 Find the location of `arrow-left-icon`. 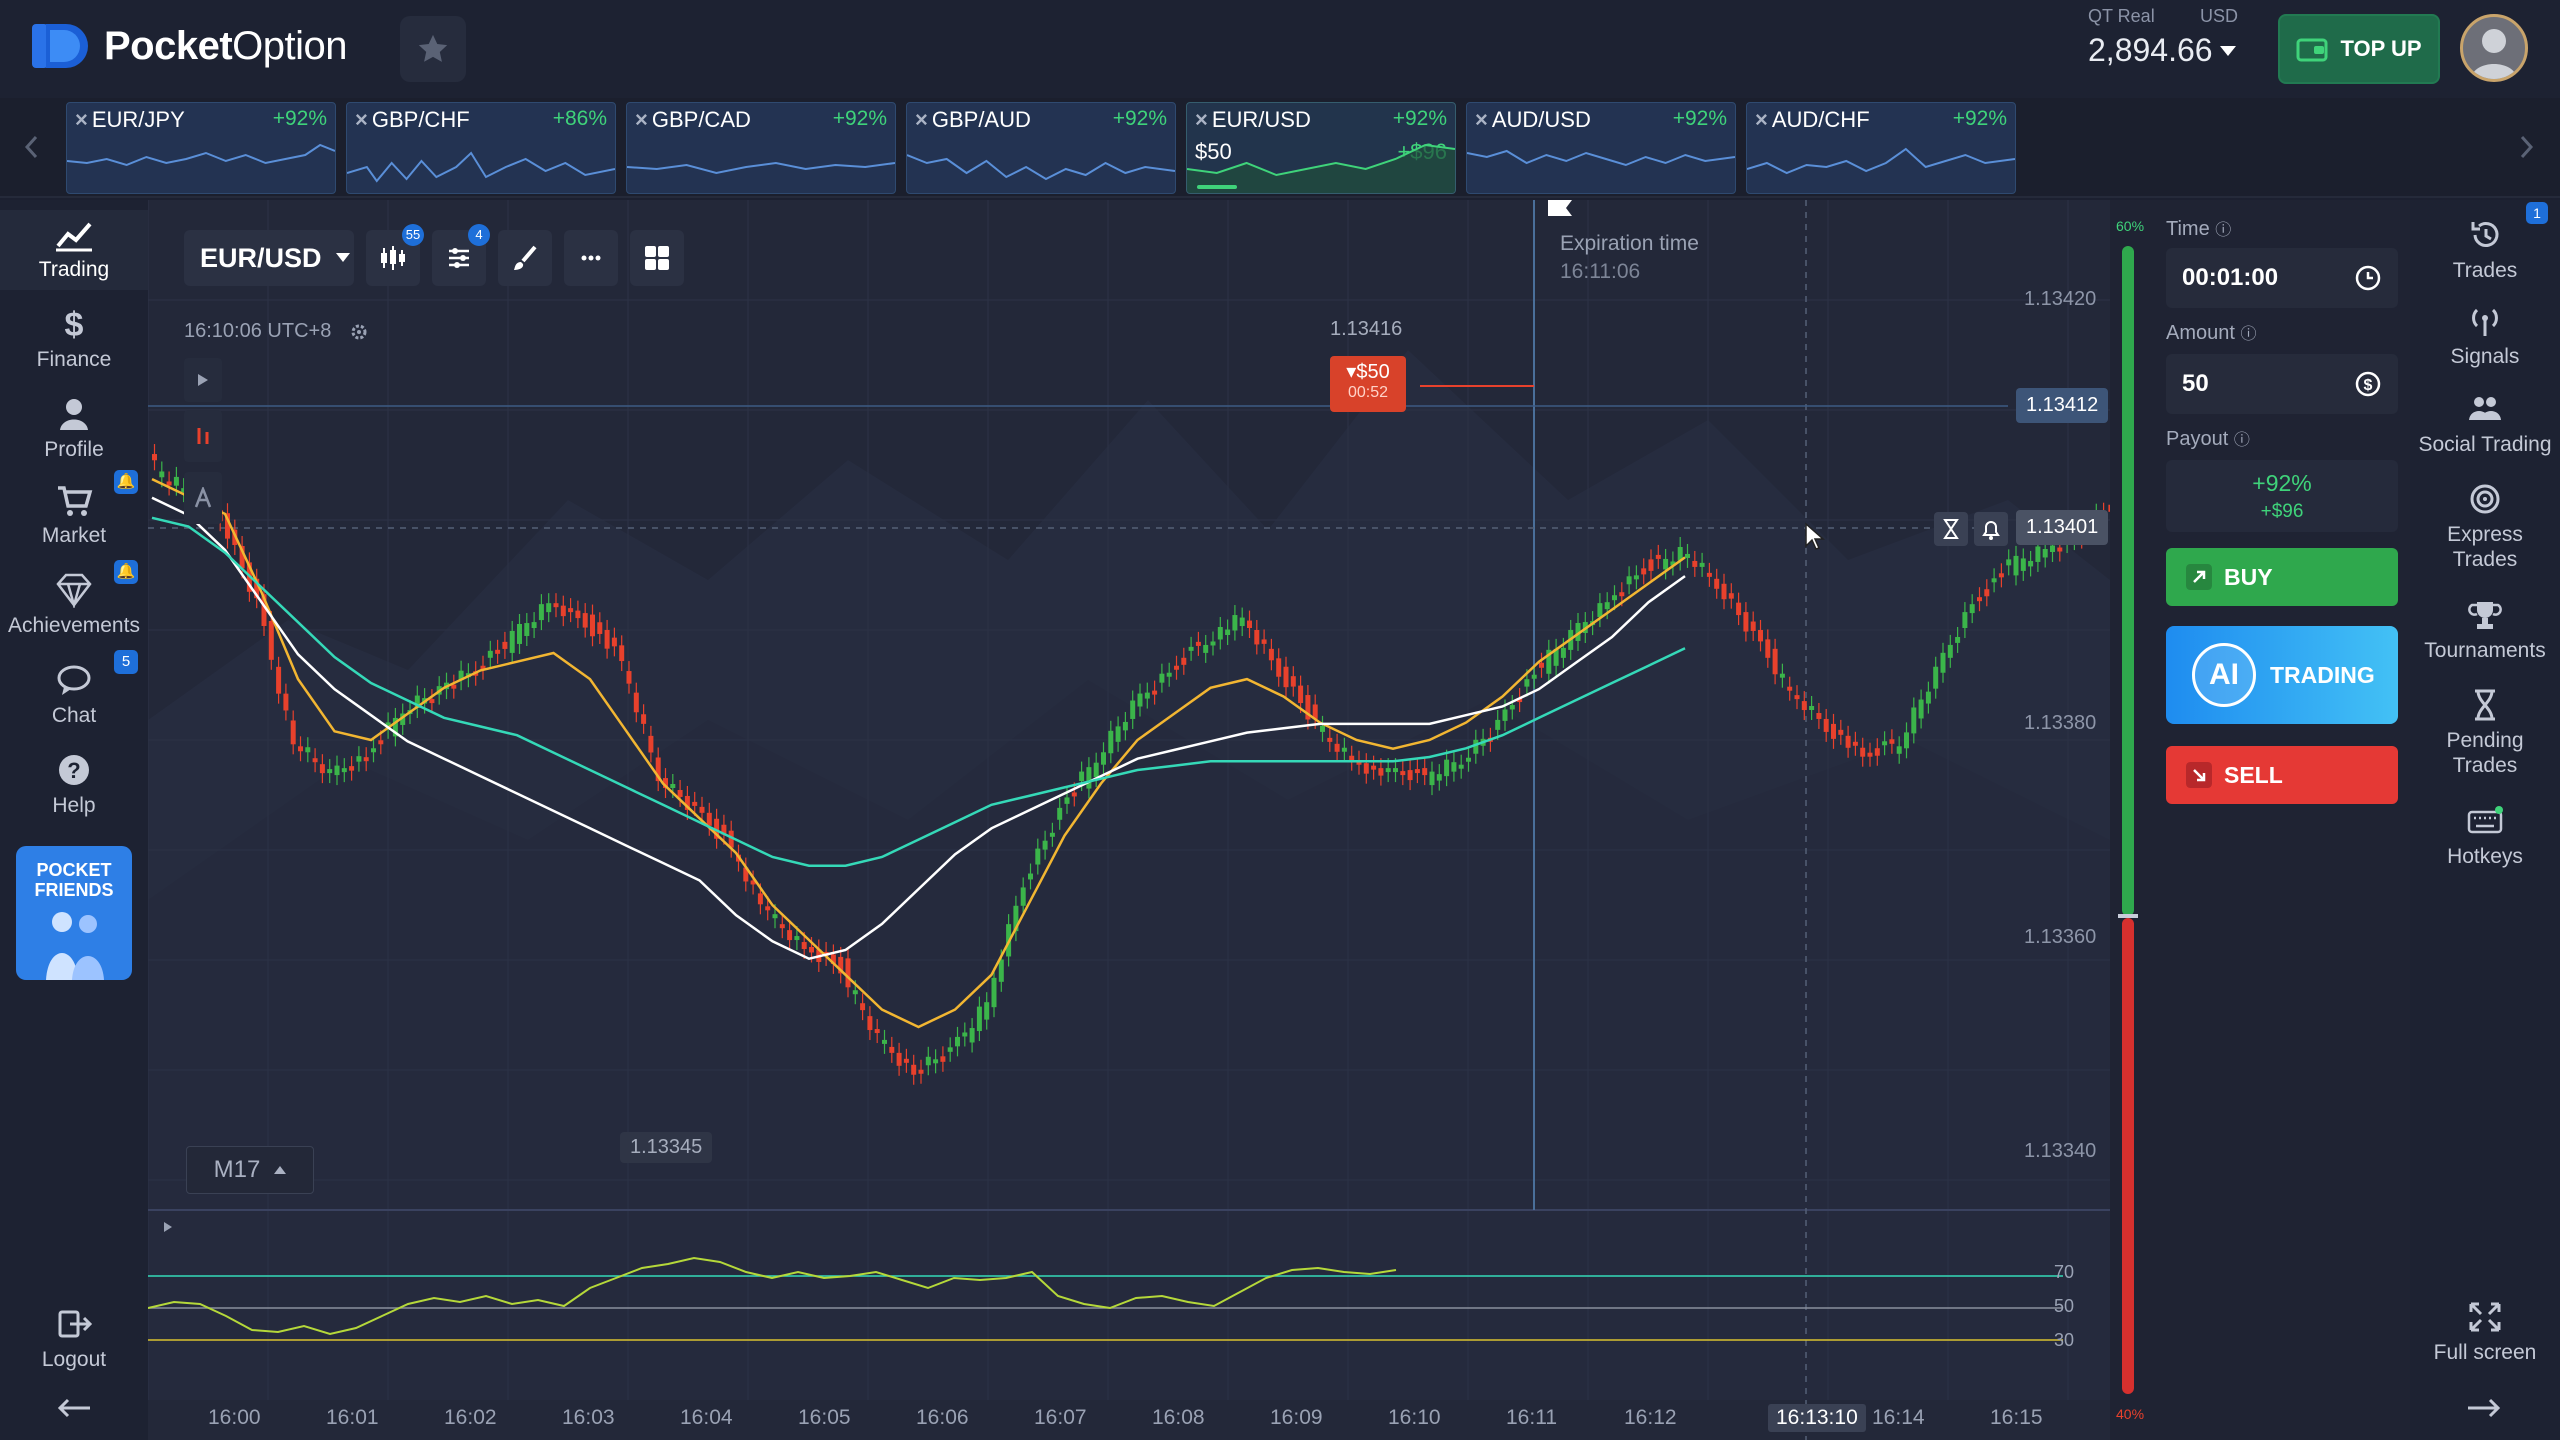

arrow-left-icon is located at coordinates (74, 1408).